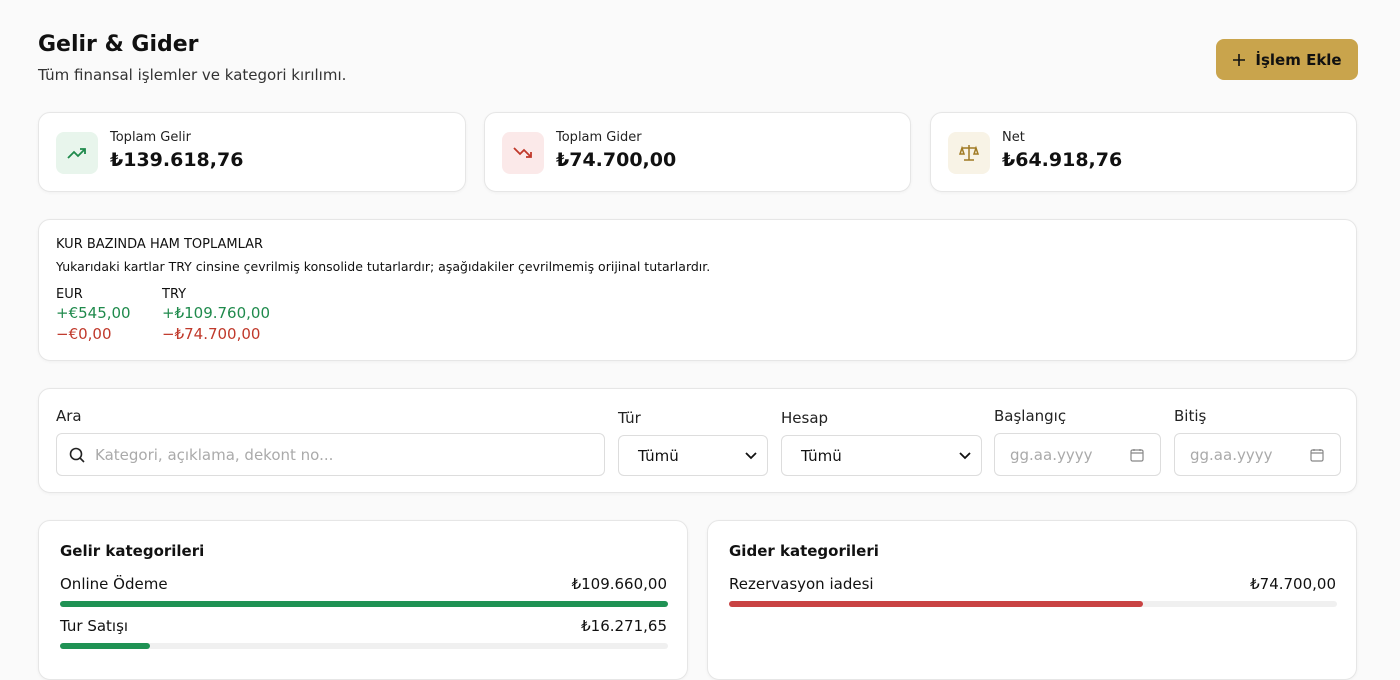 The height and width of the screenshot is (680, 1400). What do you see at coordinates (69, 416) in the screenshot?
I see `filter-label: Ara` at bounding box center [69, 416].